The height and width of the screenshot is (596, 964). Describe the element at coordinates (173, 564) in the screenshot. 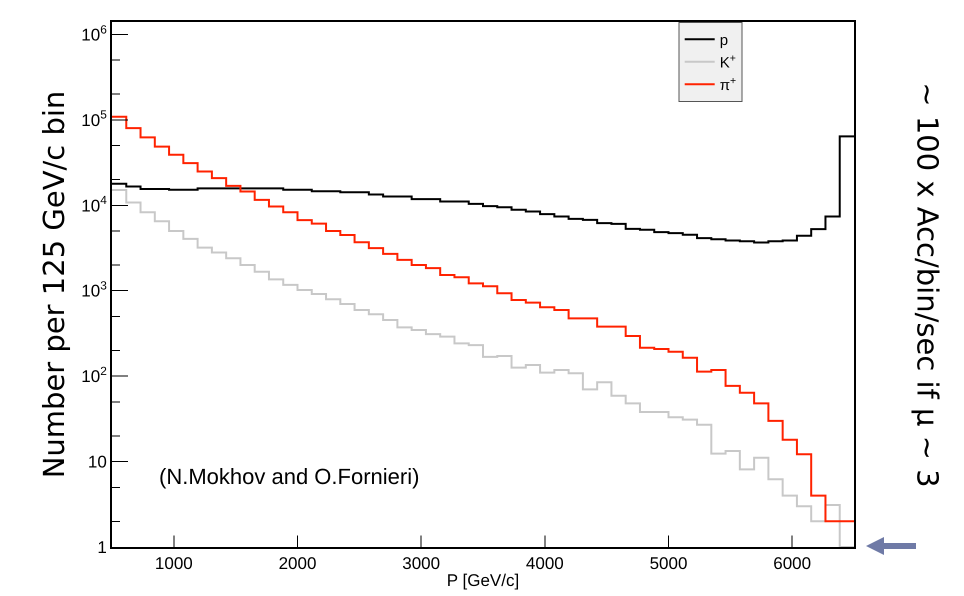

I see `x-tick-label: 1000` at that location.